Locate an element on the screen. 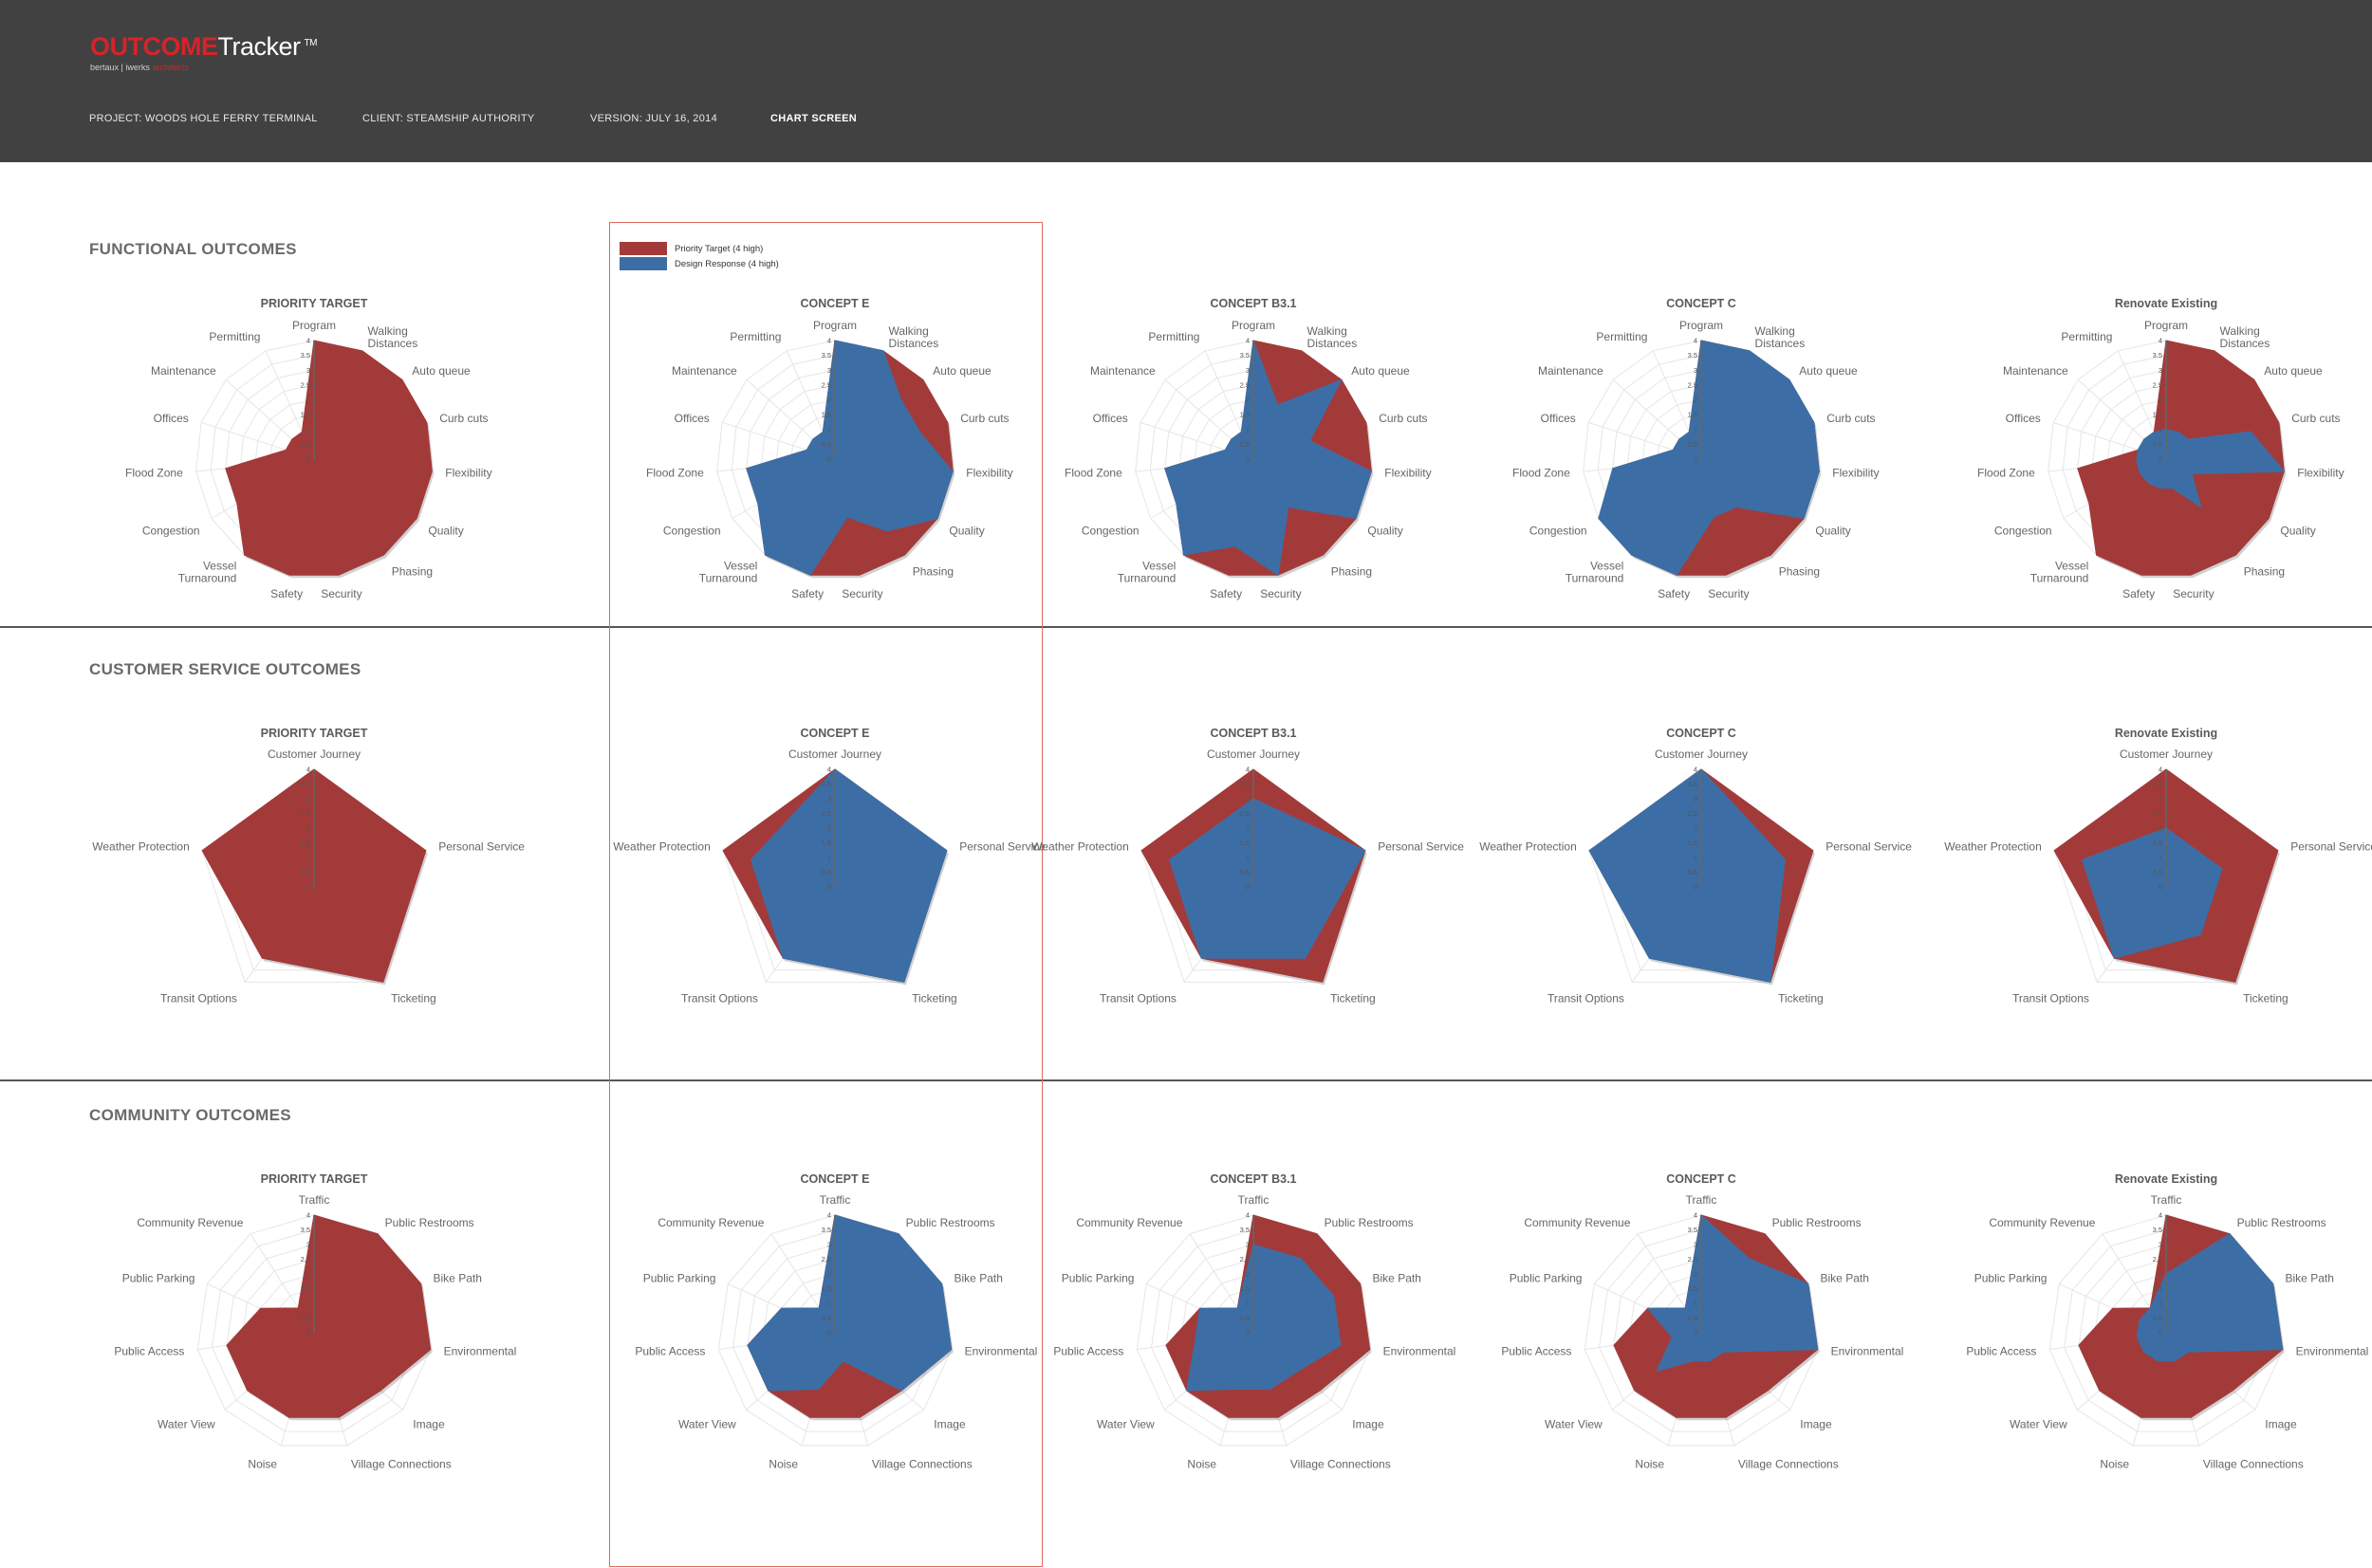  axis-label: Noise is located at coordinates (2114, 1464).